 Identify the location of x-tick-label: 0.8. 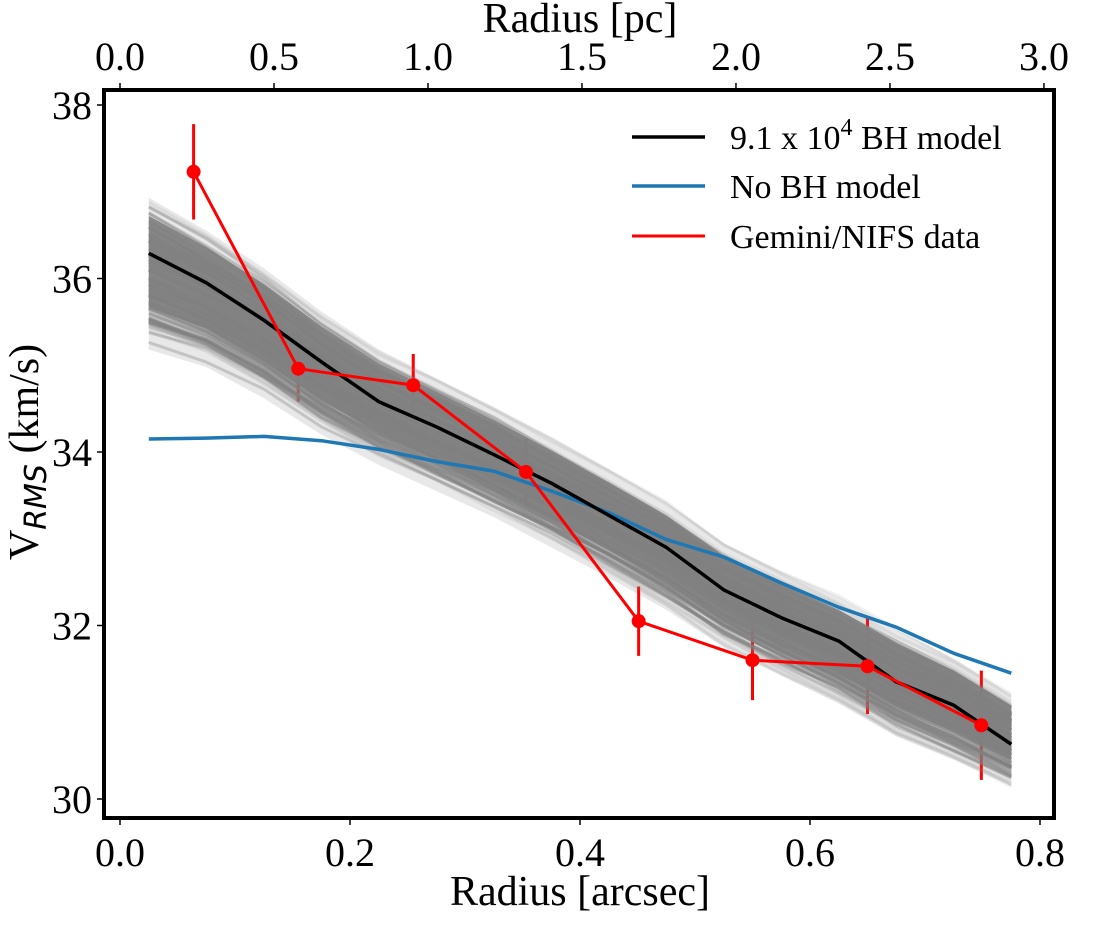
(1040, 852).